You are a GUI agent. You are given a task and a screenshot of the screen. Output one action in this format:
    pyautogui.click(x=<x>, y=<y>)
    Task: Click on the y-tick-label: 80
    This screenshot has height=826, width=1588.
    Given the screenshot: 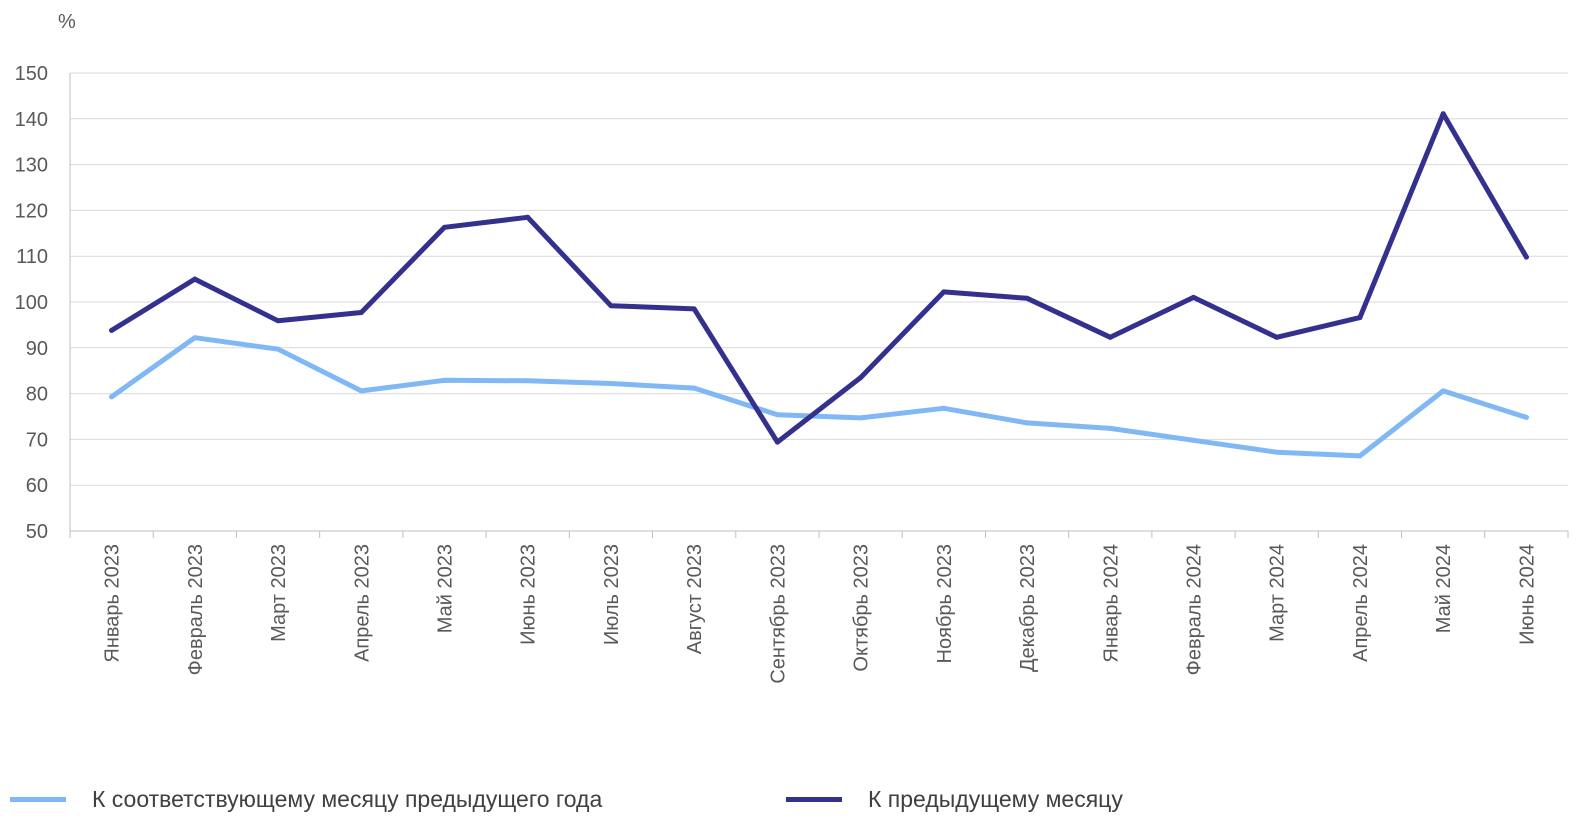 What is the action you would take?
    pyautogui.click(x=37, y=395)
    